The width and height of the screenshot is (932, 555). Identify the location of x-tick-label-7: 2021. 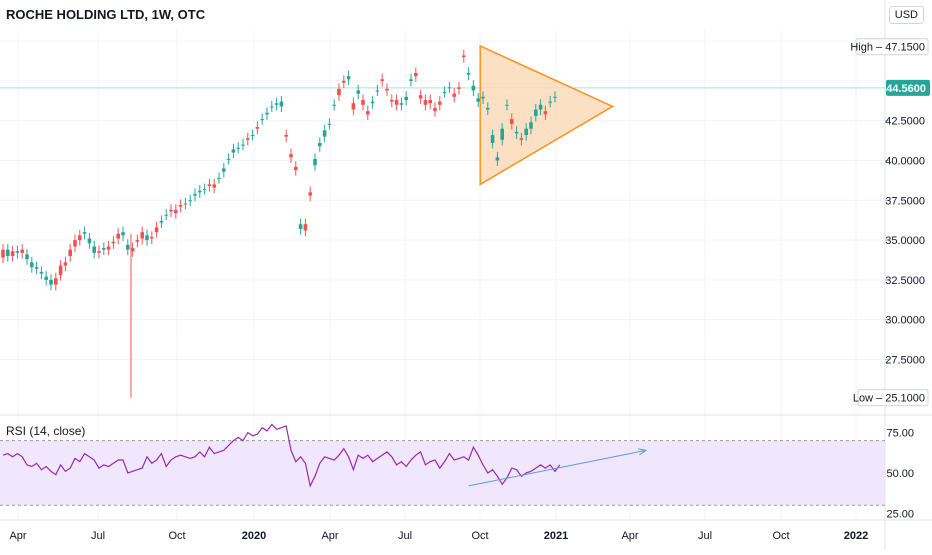
(556, 536).